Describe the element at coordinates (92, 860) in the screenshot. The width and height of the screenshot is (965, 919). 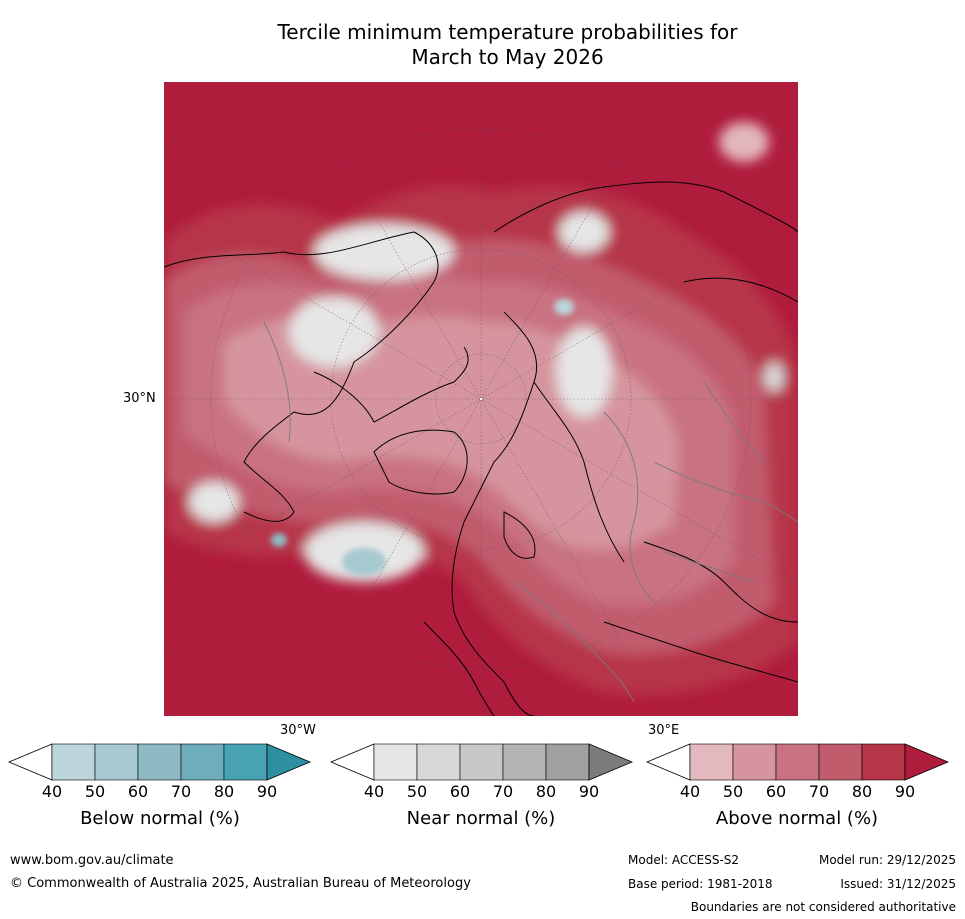
I see `footer-url: www.bom.gov.au/climate` at that location.